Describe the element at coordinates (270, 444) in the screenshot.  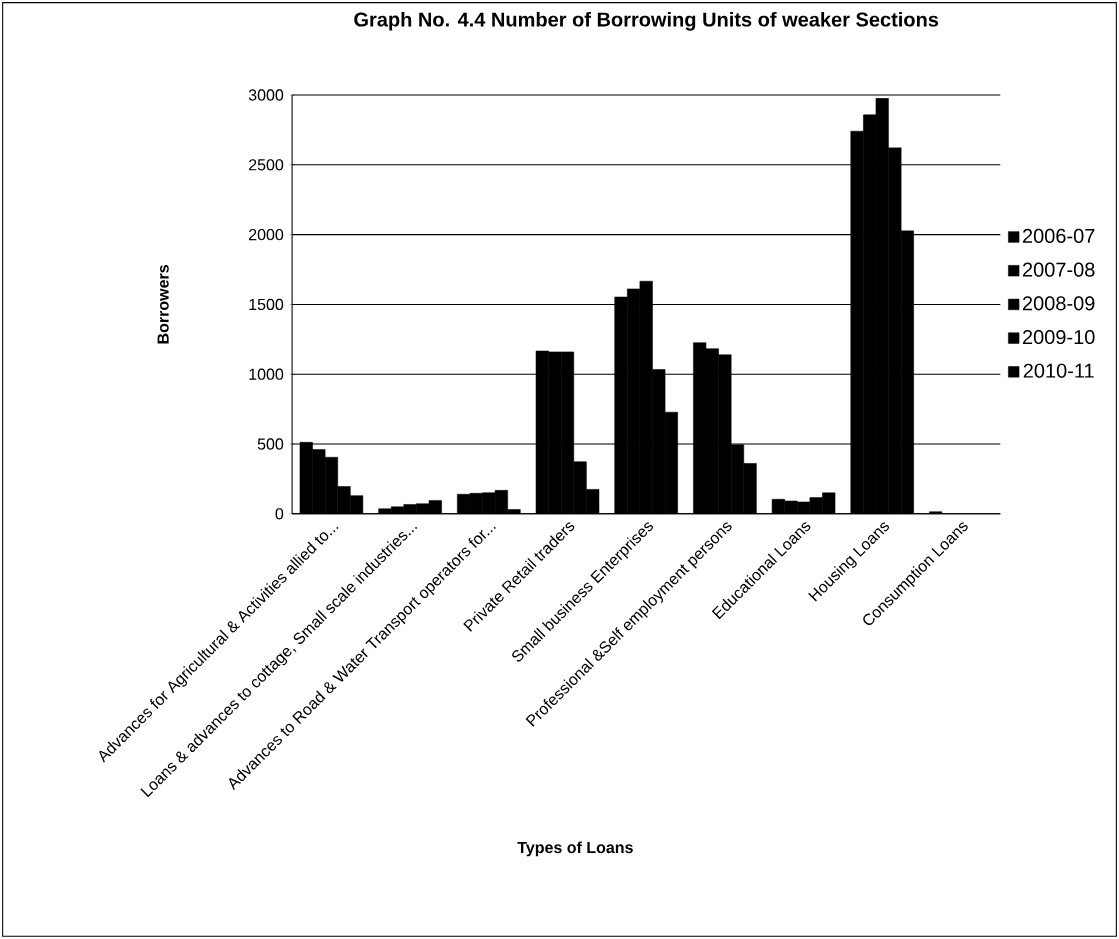
I see `y-tick-label: 500` at that location.